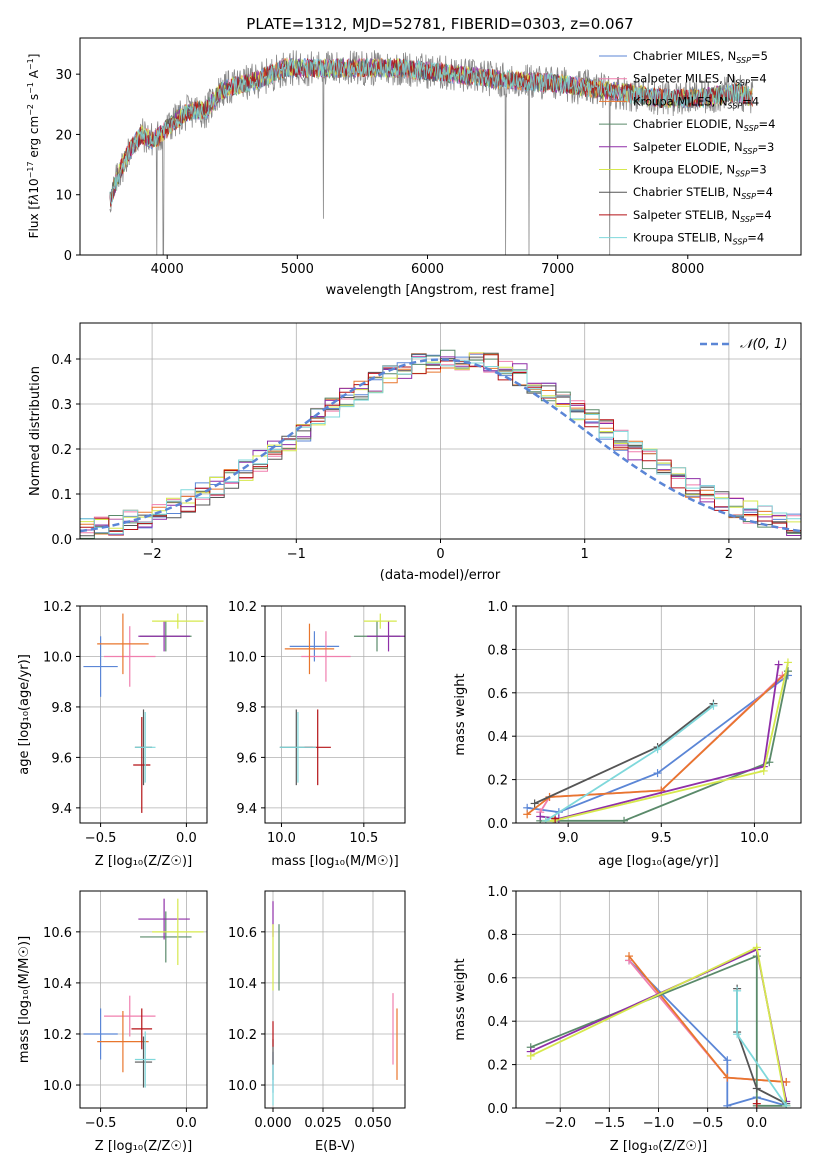 The image size is (819, 1170). I want to click on legend-label: Chabrier MILES, NSSP=5, so click(700, 57).